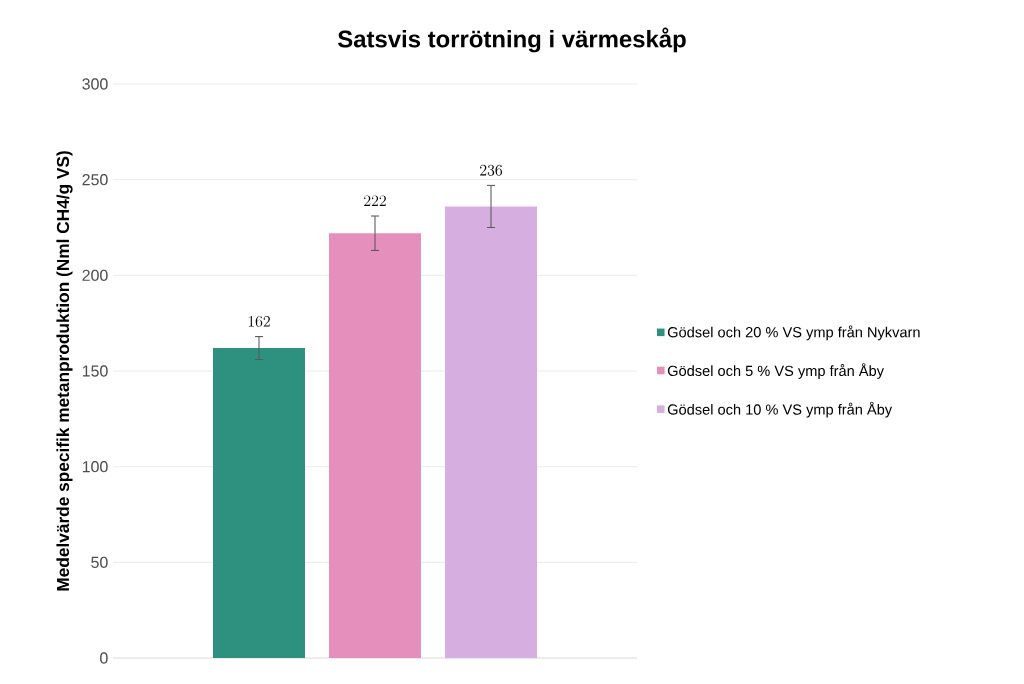  What do you see at coordinates (259, 321) in the screenshot?
I see `data-label: 162` at bounding box center [259, 321].